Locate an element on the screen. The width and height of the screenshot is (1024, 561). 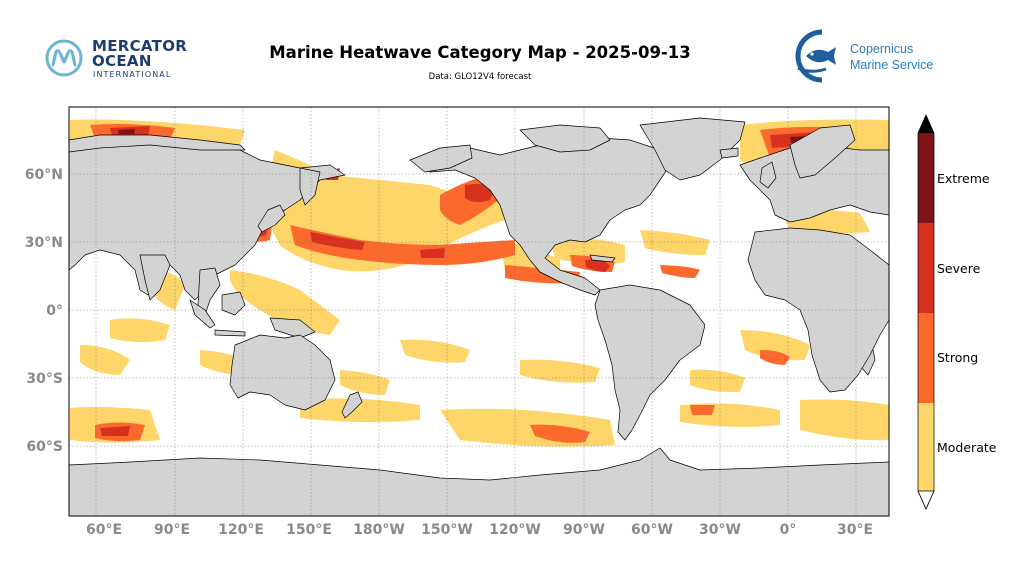
mercator-ocean-logo: MERCATOR OCEAN INTERNATIONAL is located at coordinates (119, 61).